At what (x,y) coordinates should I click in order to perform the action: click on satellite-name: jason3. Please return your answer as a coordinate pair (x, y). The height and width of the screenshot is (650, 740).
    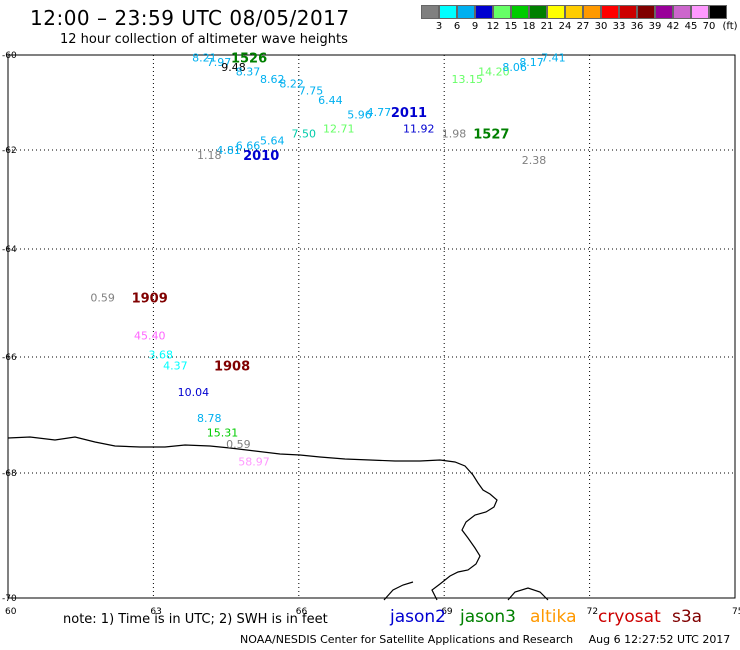
    Looking at the image, I should click on (488, 617).